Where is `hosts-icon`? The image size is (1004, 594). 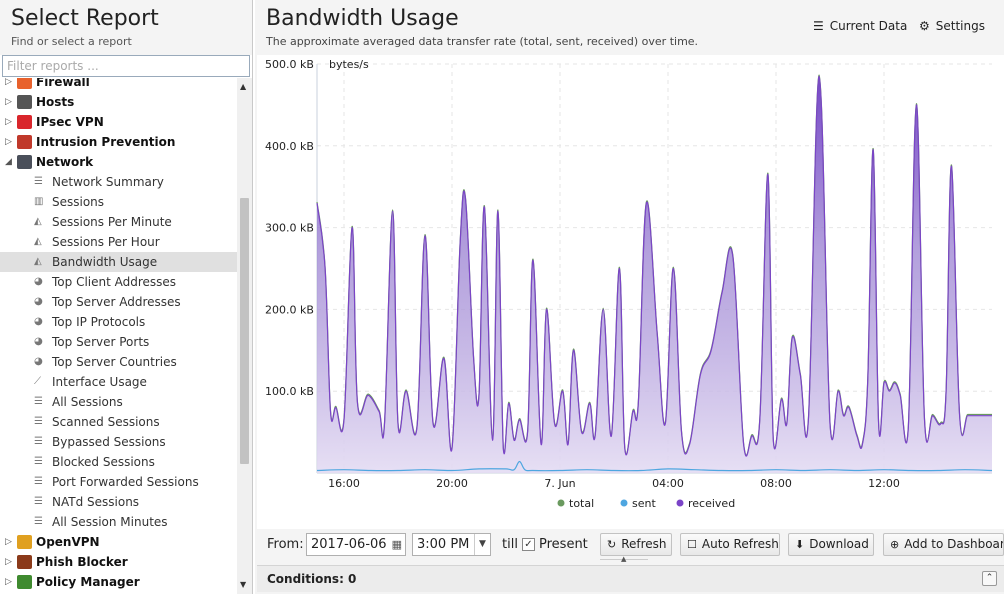 hosts-icon is located at coordinates (24, 102).